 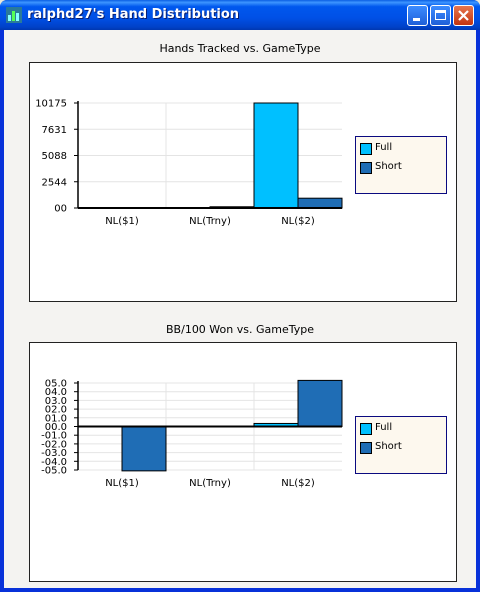 I want to click on y-tick-label: 7631, so click(x=54, y=130).